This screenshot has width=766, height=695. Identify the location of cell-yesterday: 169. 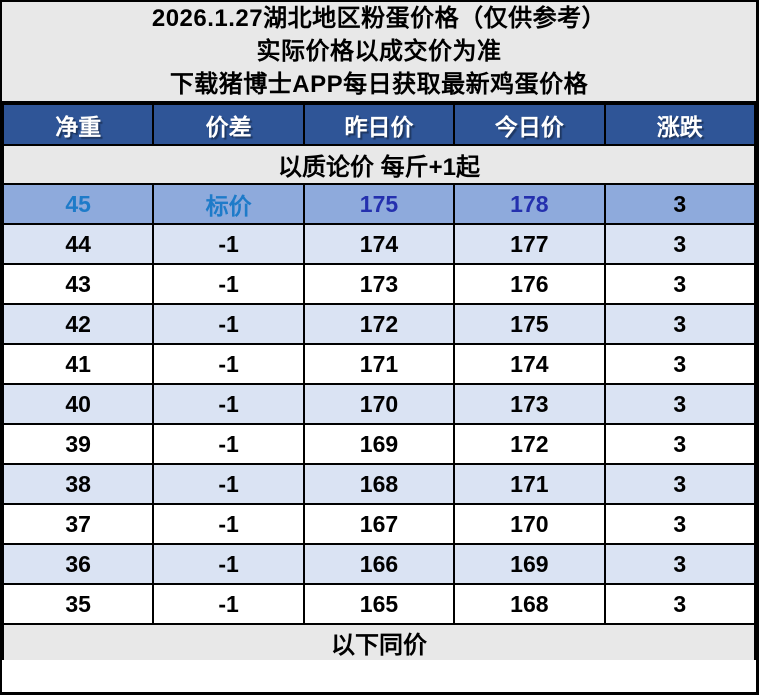
(379, 444).